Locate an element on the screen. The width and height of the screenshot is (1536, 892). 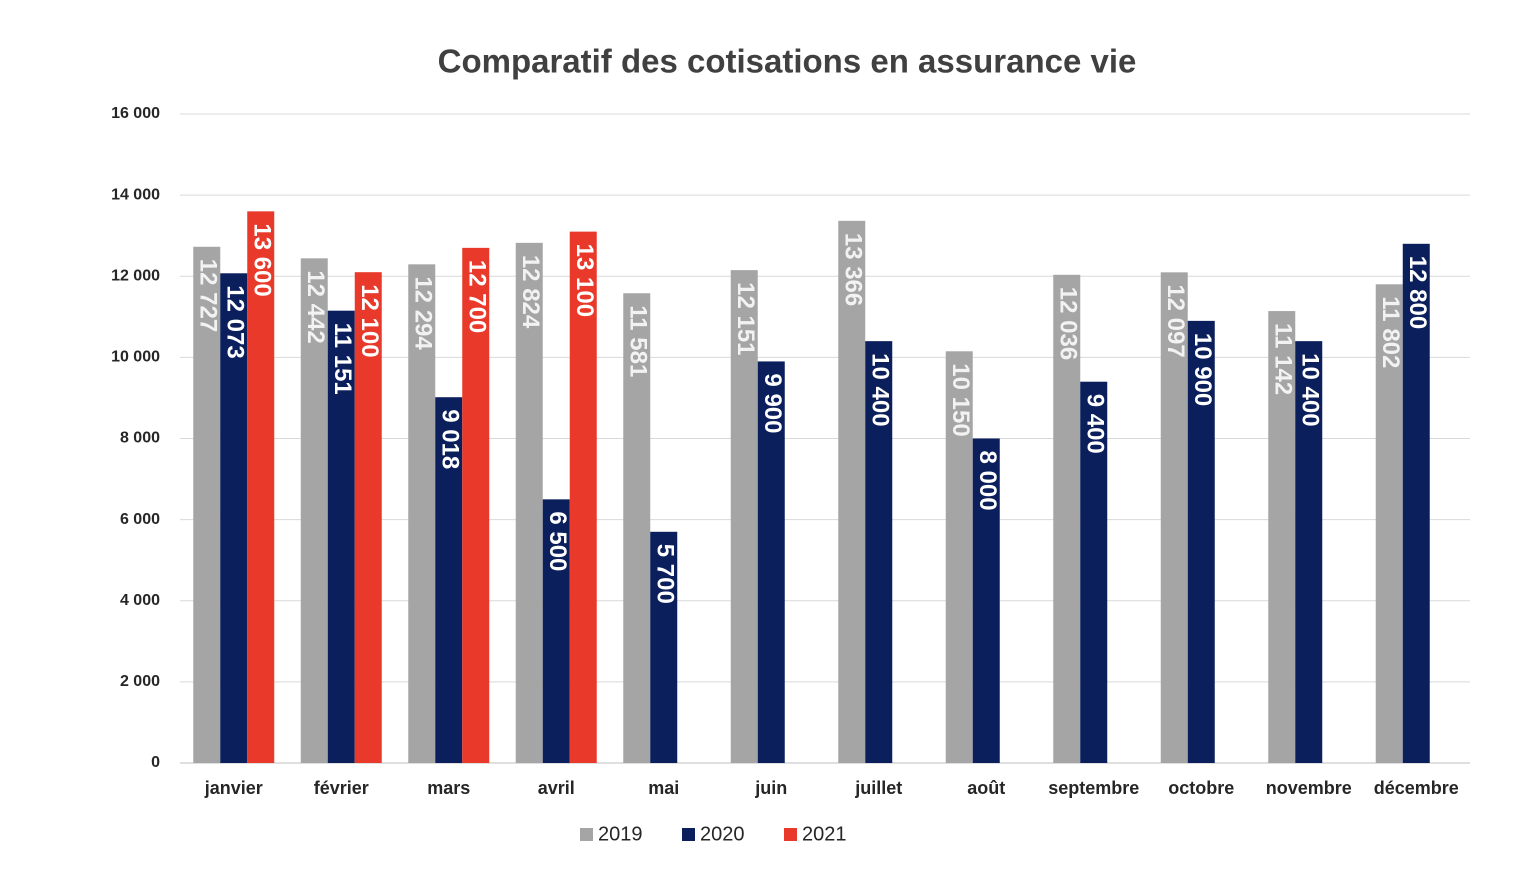
y-tick-label: 14 000 is located at coordinates (135, 194).